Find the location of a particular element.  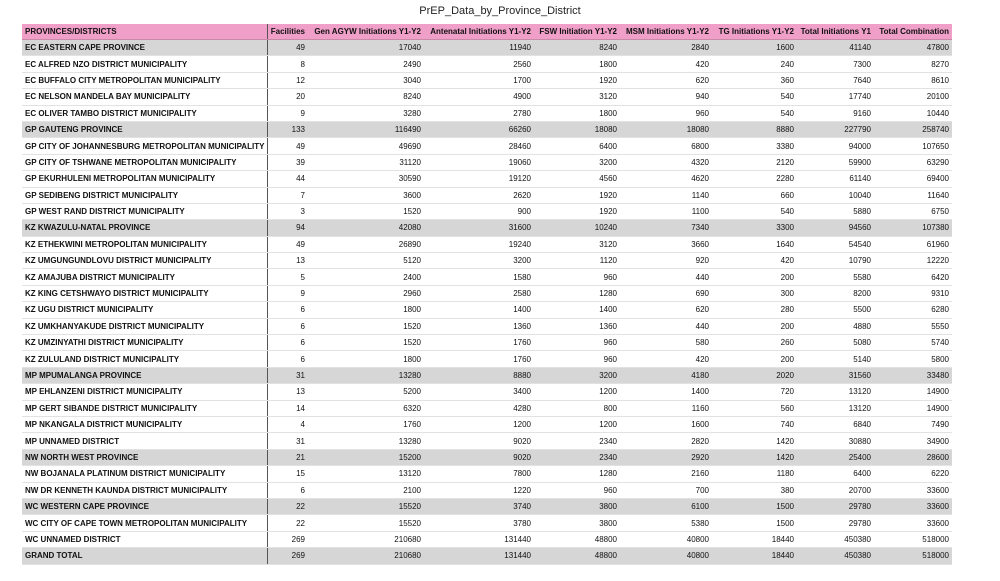

row-label: GP GAUTENG PROVINCE is located at coordinates (145, 130).